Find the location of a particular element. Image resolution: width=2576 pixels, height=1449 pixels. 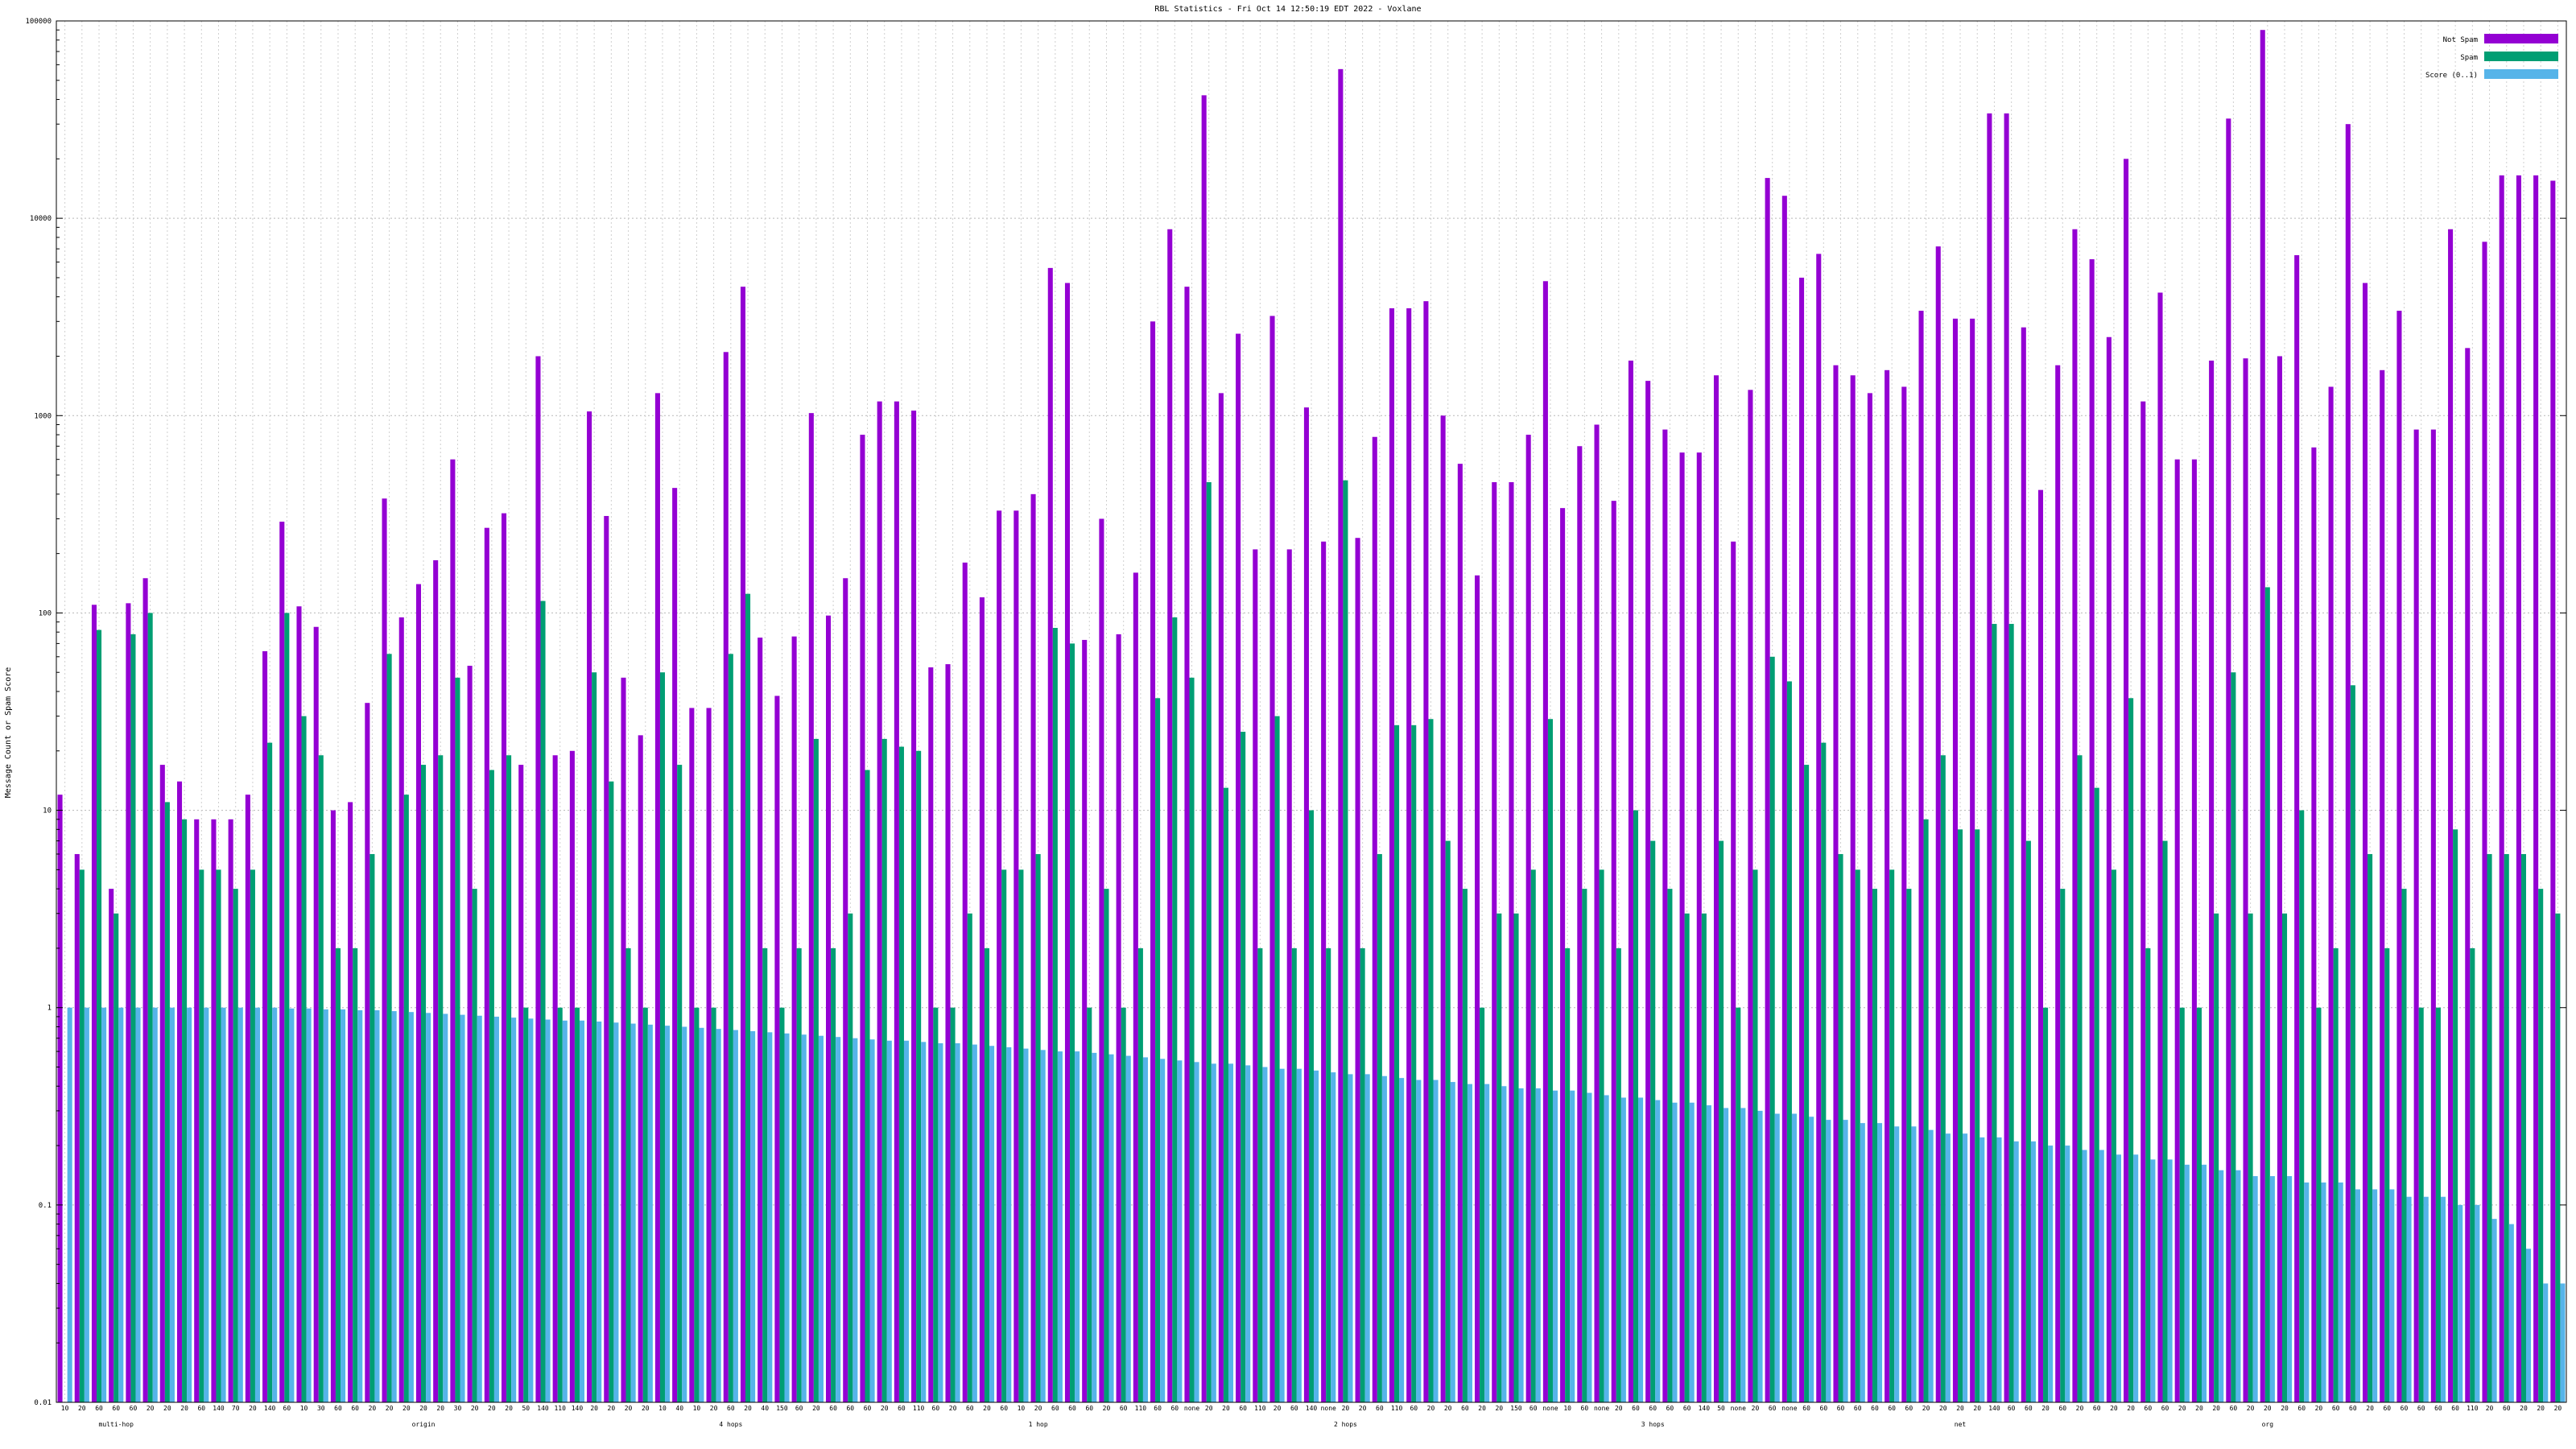

x-category-note: 3 hops is located at coordinates (1653, 1424).